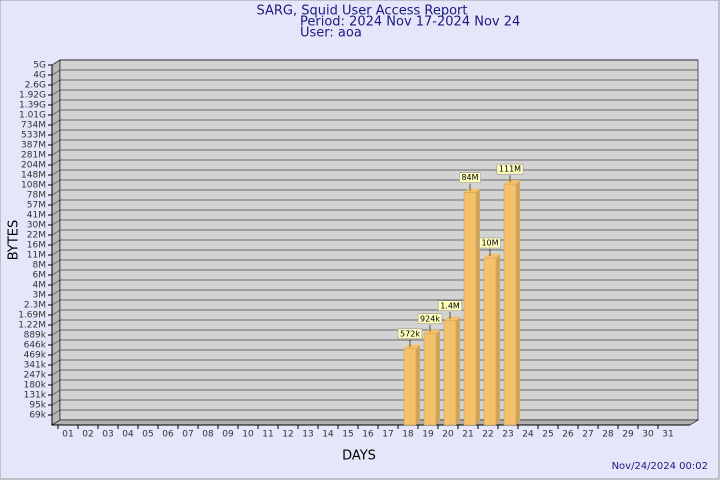 This screenshot has height=480, width=720. I want to click on x-tick-label: 08, so click(208, 435).